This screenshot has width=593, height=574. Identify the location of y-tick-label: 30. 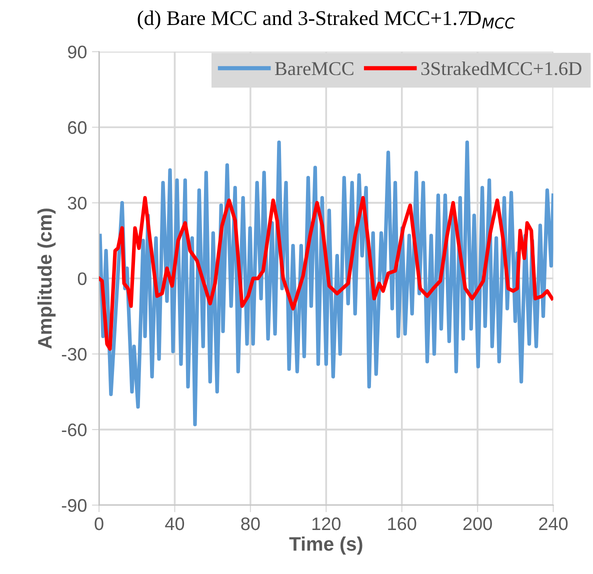
(77, 203).